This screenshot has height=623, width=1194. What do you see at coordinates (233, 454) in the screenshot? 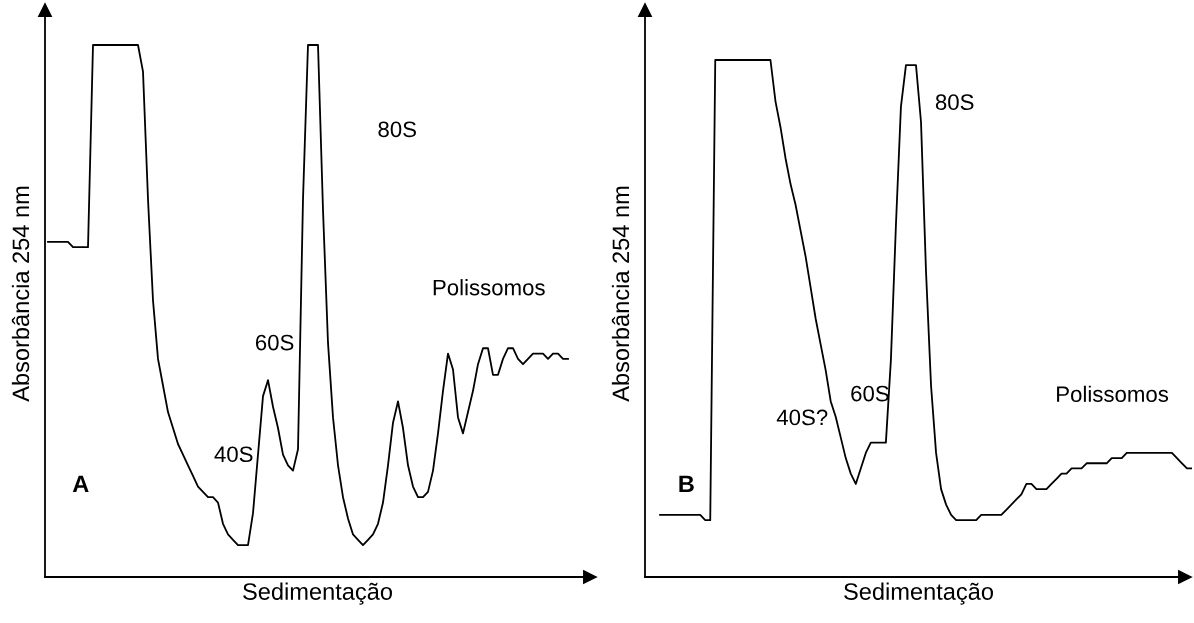
I see `annotation: 40S` at bounding box center [233, 454].